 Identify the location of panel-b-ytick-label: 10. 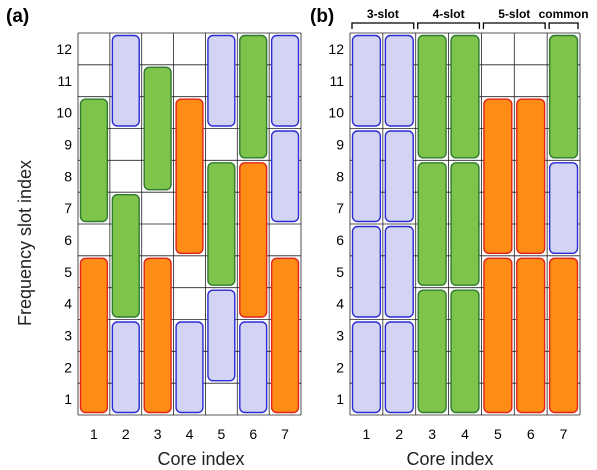
(336, 113).